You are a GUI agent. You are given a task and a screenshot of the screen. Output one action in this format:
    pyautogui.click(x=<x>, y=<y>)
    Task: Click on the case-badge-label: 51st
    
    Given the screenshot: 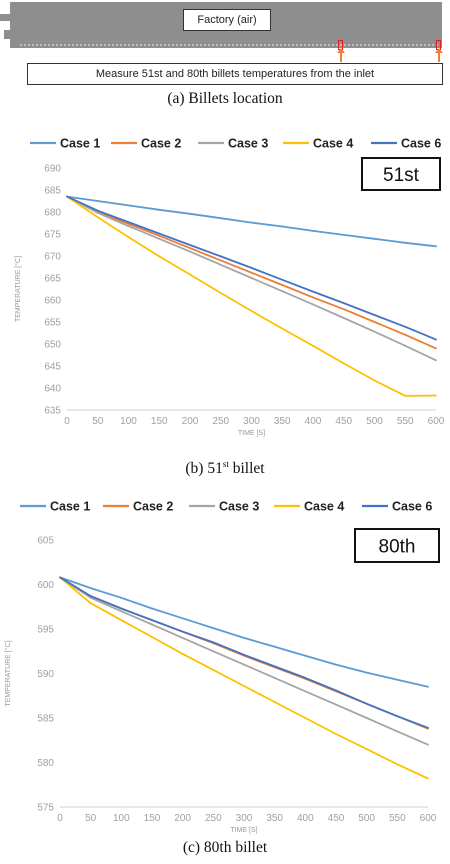 What is the action you would take?
    pyautogui.click(x=401, y=175)
    